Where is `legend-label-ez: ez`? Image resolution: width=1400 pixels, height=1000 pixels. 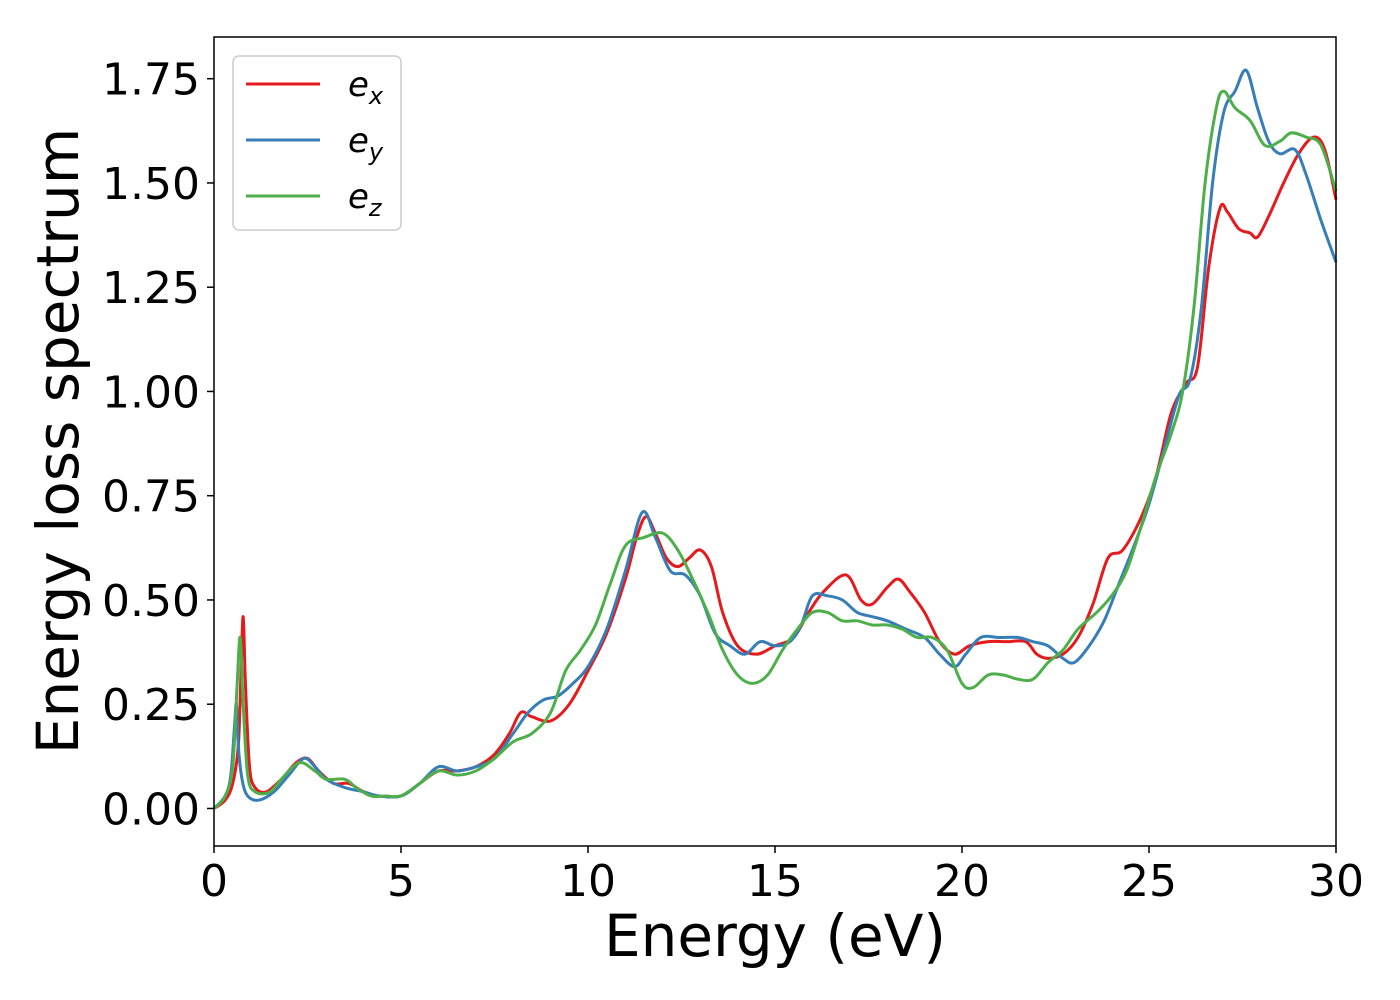 legend-label-ez: ez is located at coordinates (365, 199).